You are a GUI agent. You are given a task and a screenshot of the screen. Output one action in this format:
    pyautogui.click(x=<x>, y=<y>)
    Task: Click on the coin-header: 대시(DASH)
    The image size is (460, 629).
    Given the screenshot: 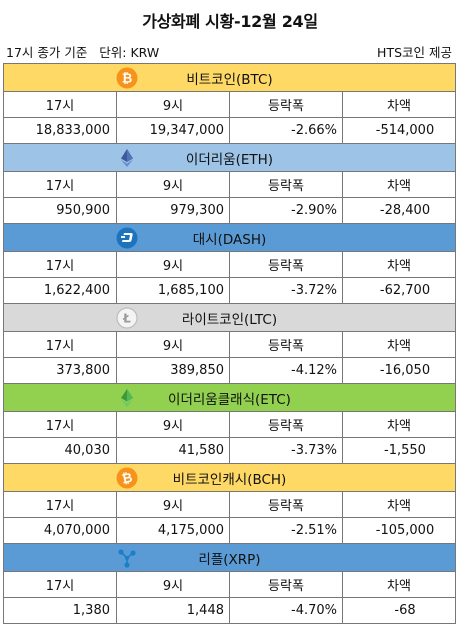 What is the action you would take?
    pyautogui.click(x=230, y=238)
    